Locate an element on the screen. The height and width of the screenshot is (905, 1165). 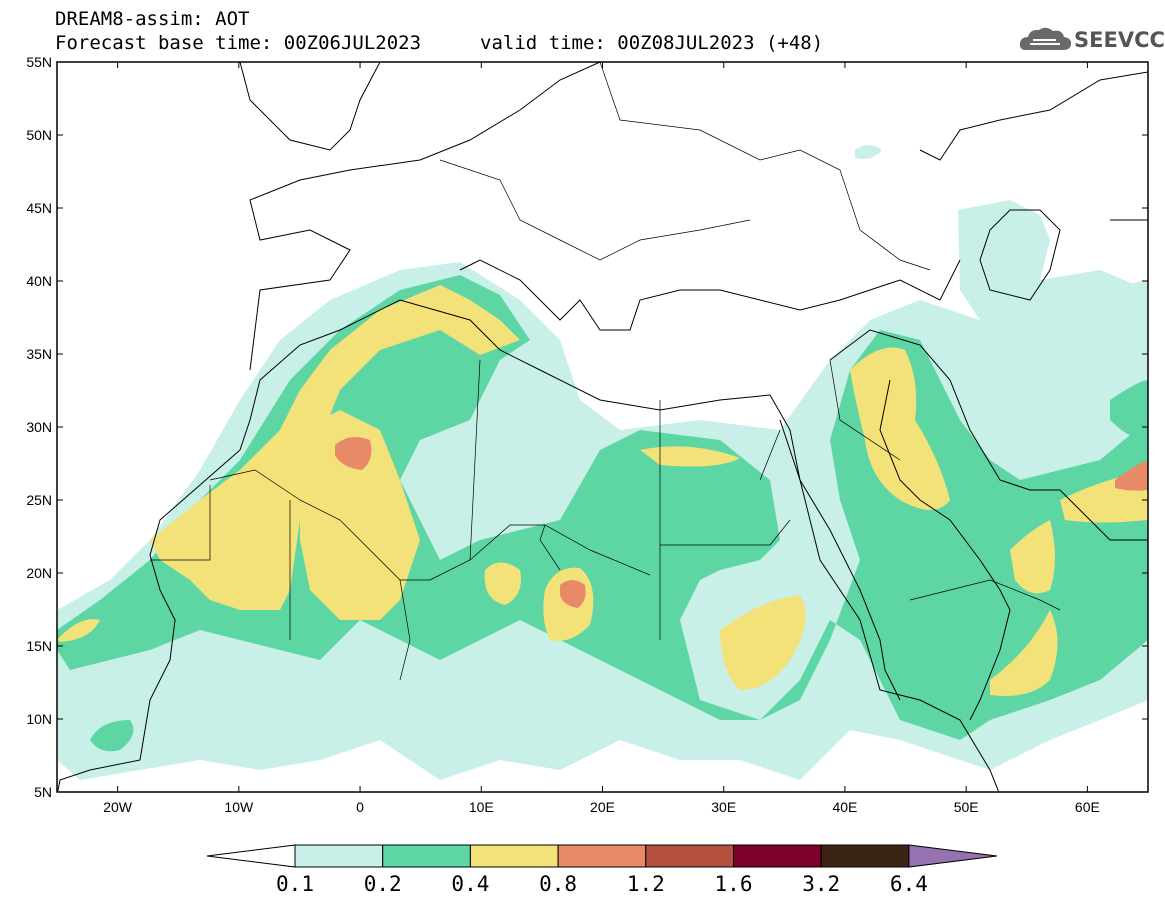
lon-label: 10E is located at coordinates (481, 807).